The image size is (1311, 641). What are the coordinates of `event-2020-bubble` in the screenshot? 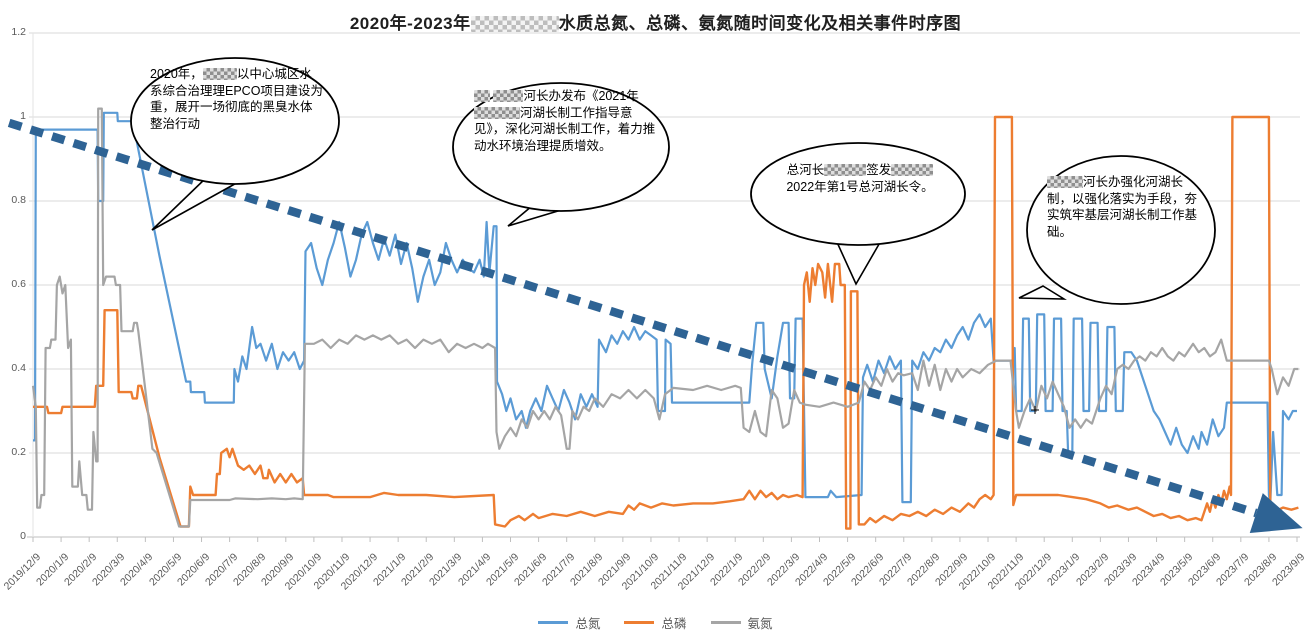 It's located at (235, 121).